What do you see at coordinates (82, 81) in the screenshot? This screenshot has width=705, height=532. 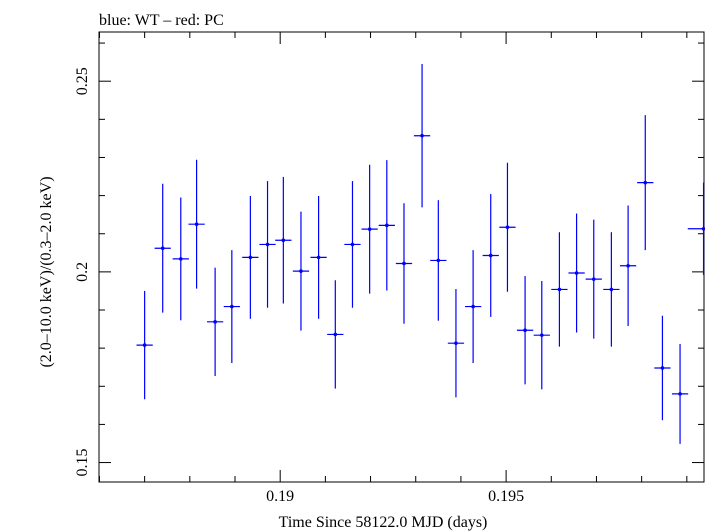 I see `y-tick-label: 0.25` at bounding box center [82, 81].